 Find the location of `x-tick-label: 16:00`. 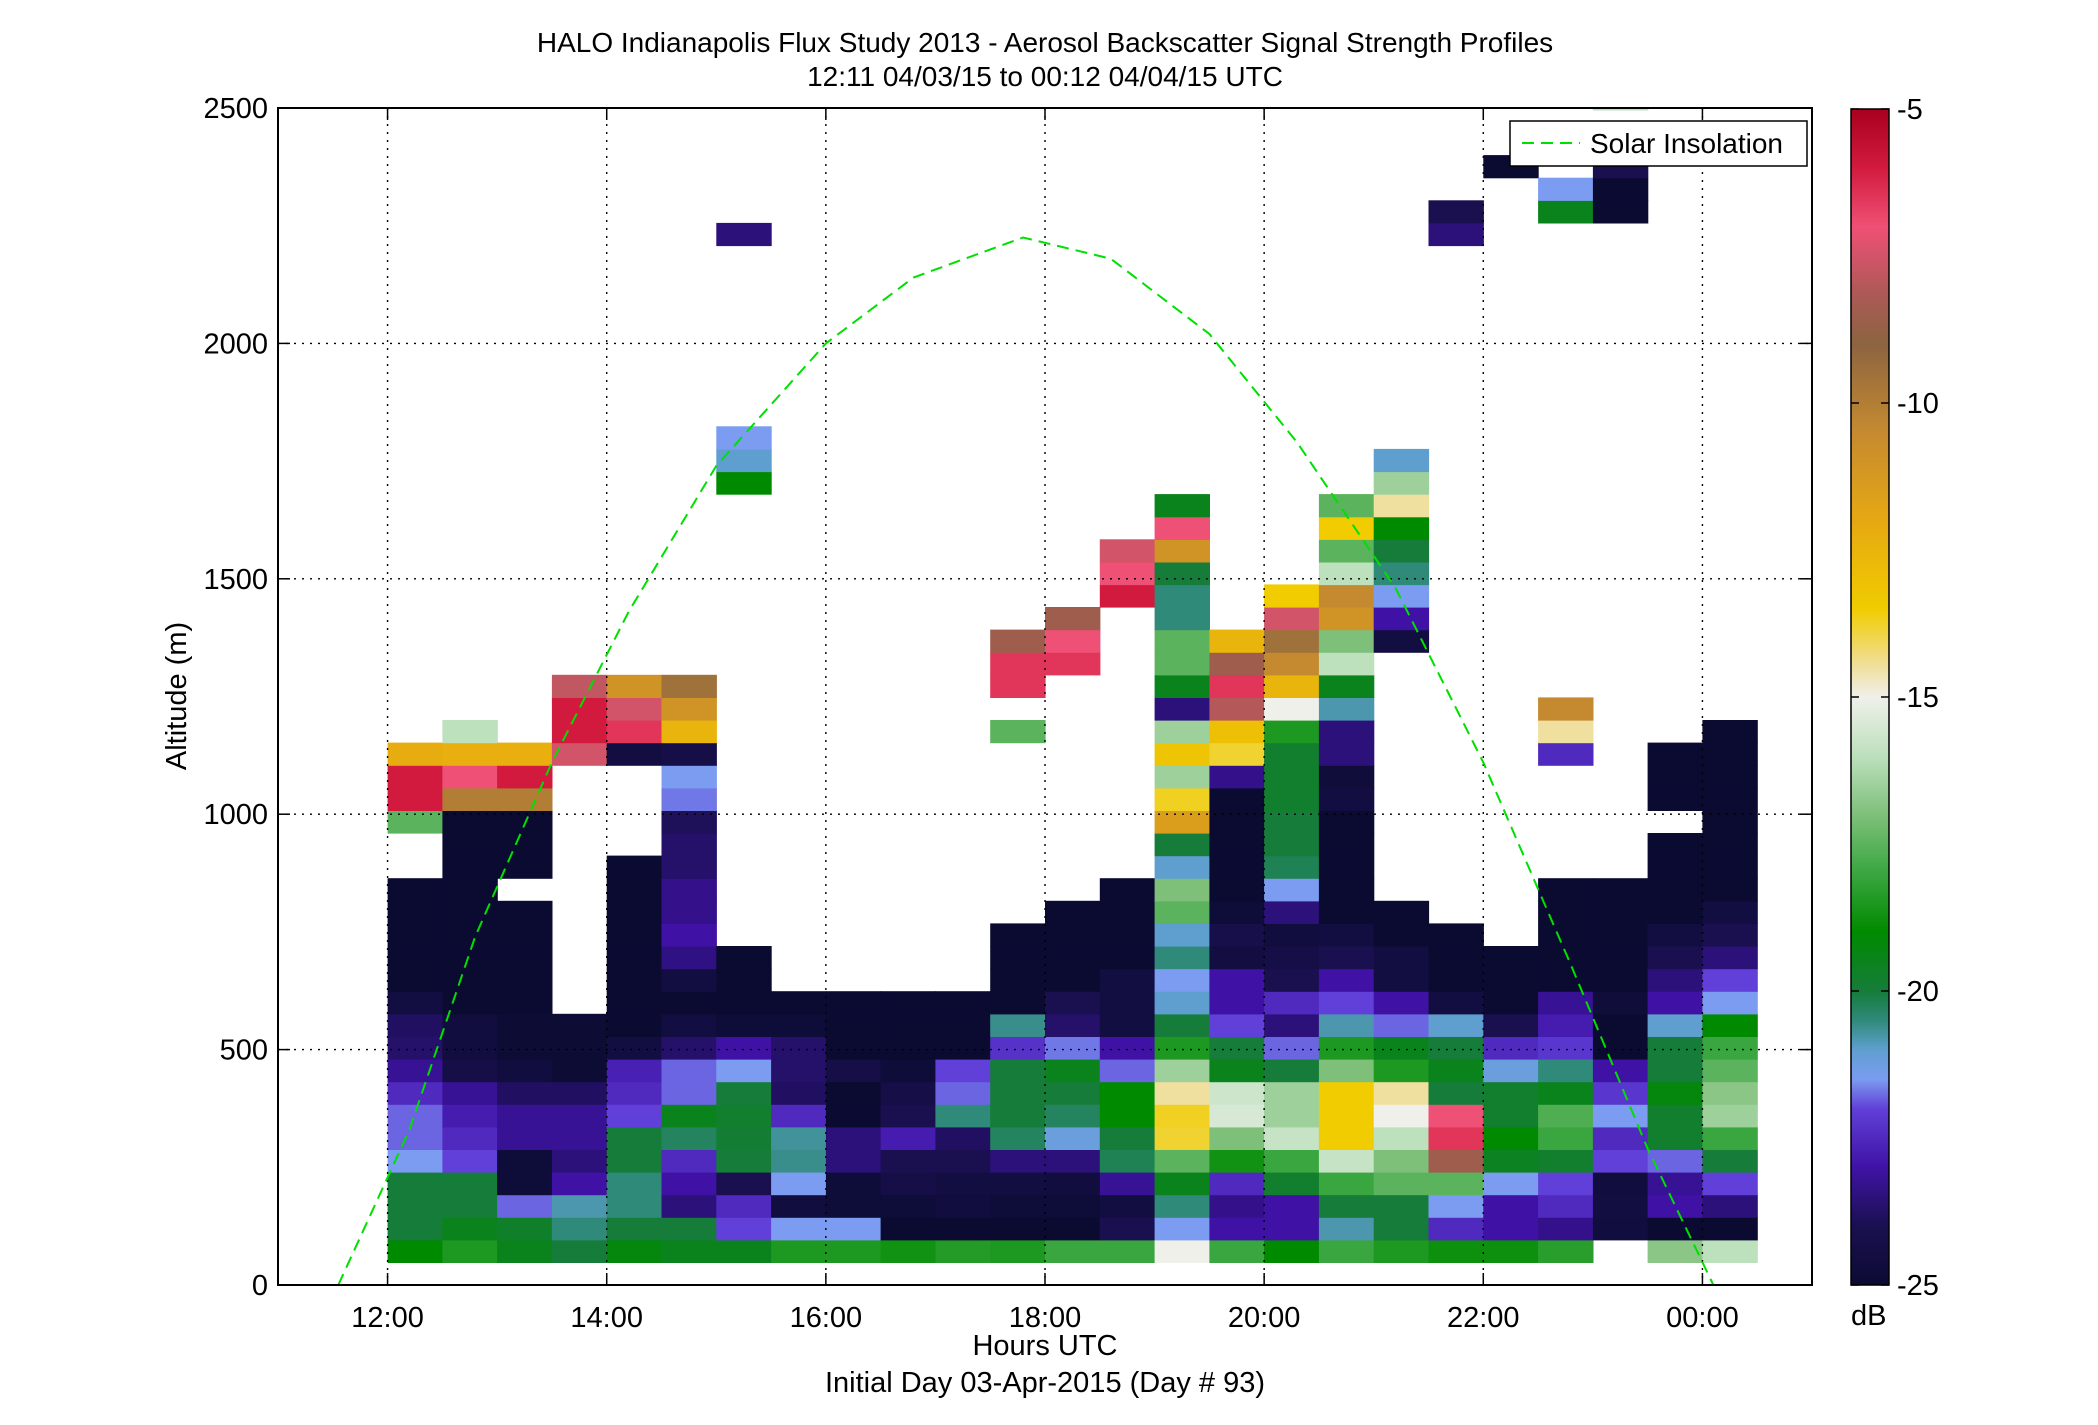

x-tick-label: 16:00 is located at coordinates (826, 1318).